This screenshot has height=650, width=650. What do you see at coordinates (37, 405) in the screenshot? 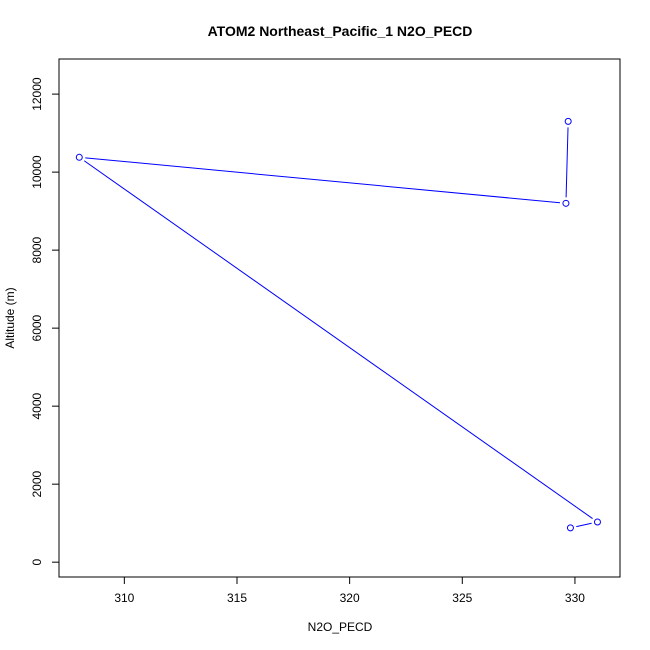
I see `y-tick-label: 4000` at bounding box center [37, 405].